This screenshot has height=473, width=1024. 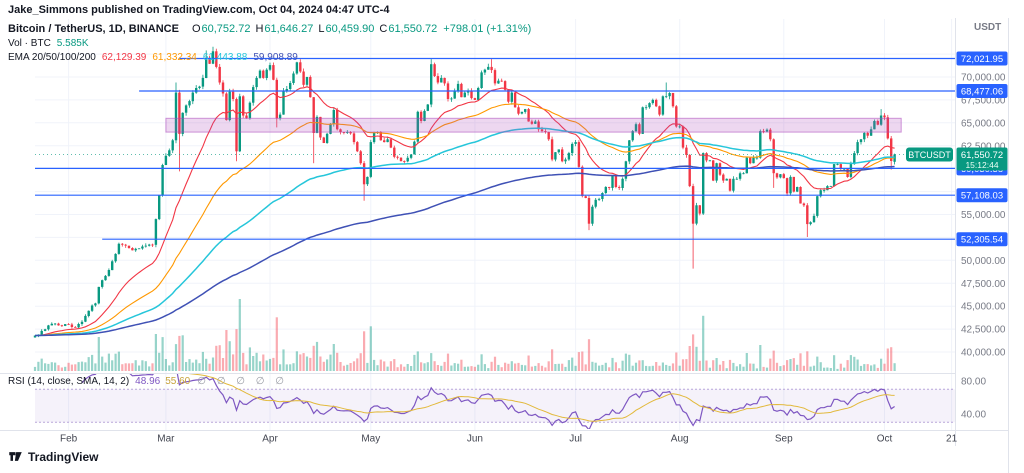 What do you see at coordinates (983, 78) in the screenshot?
I see `svg-text: 70,000.00` at bounding box center [983, 78].